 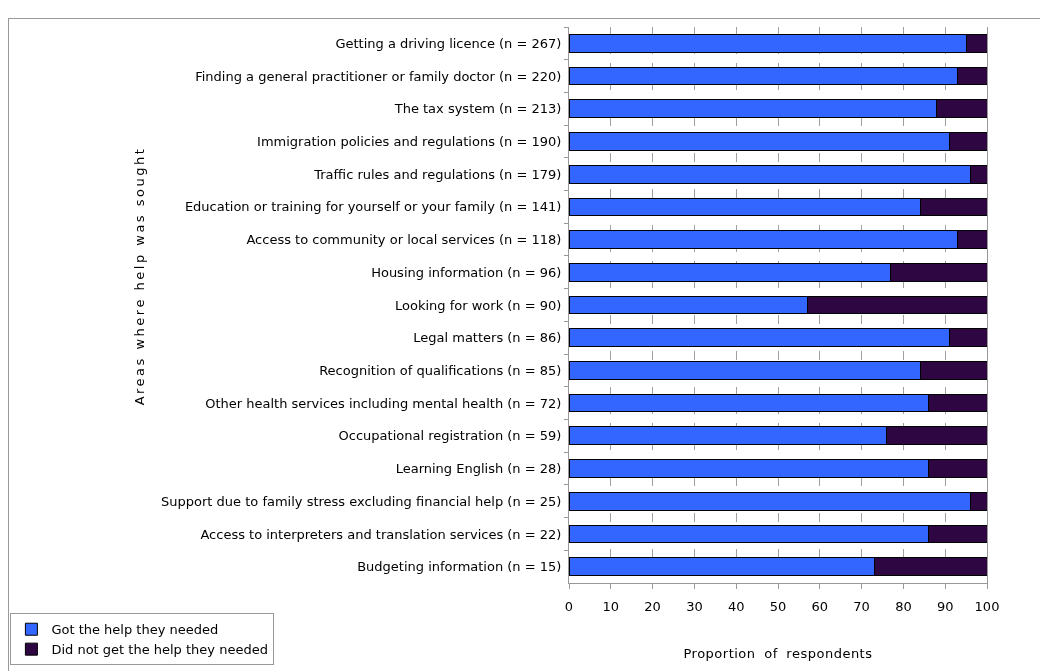 What do you see at coordinates (378, 76) in the screenshot?
I see `y-tick-label: Finding a general practitioner or family doctor (n = 220)` at bounding box center [378, 76].